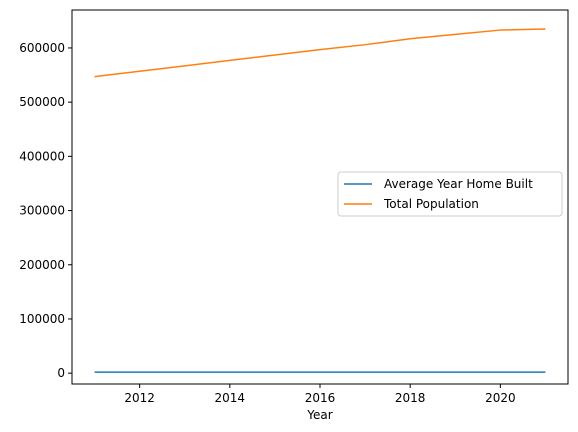  Describe the element at coordinates (42, 319) in the screenshot. I see `y-tick-label: 100000` at that location.